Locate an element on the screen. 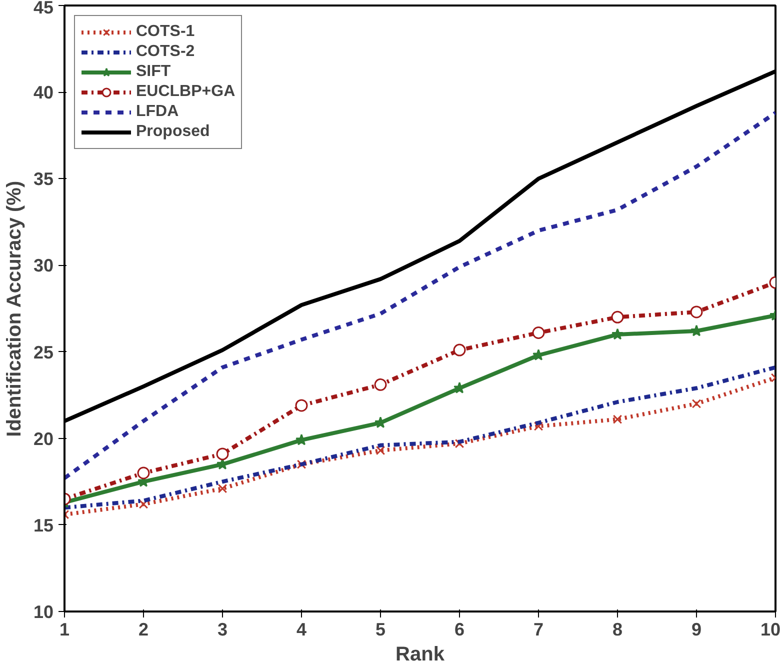  y-tick-label: 15 is located at coordinates (43, 525).